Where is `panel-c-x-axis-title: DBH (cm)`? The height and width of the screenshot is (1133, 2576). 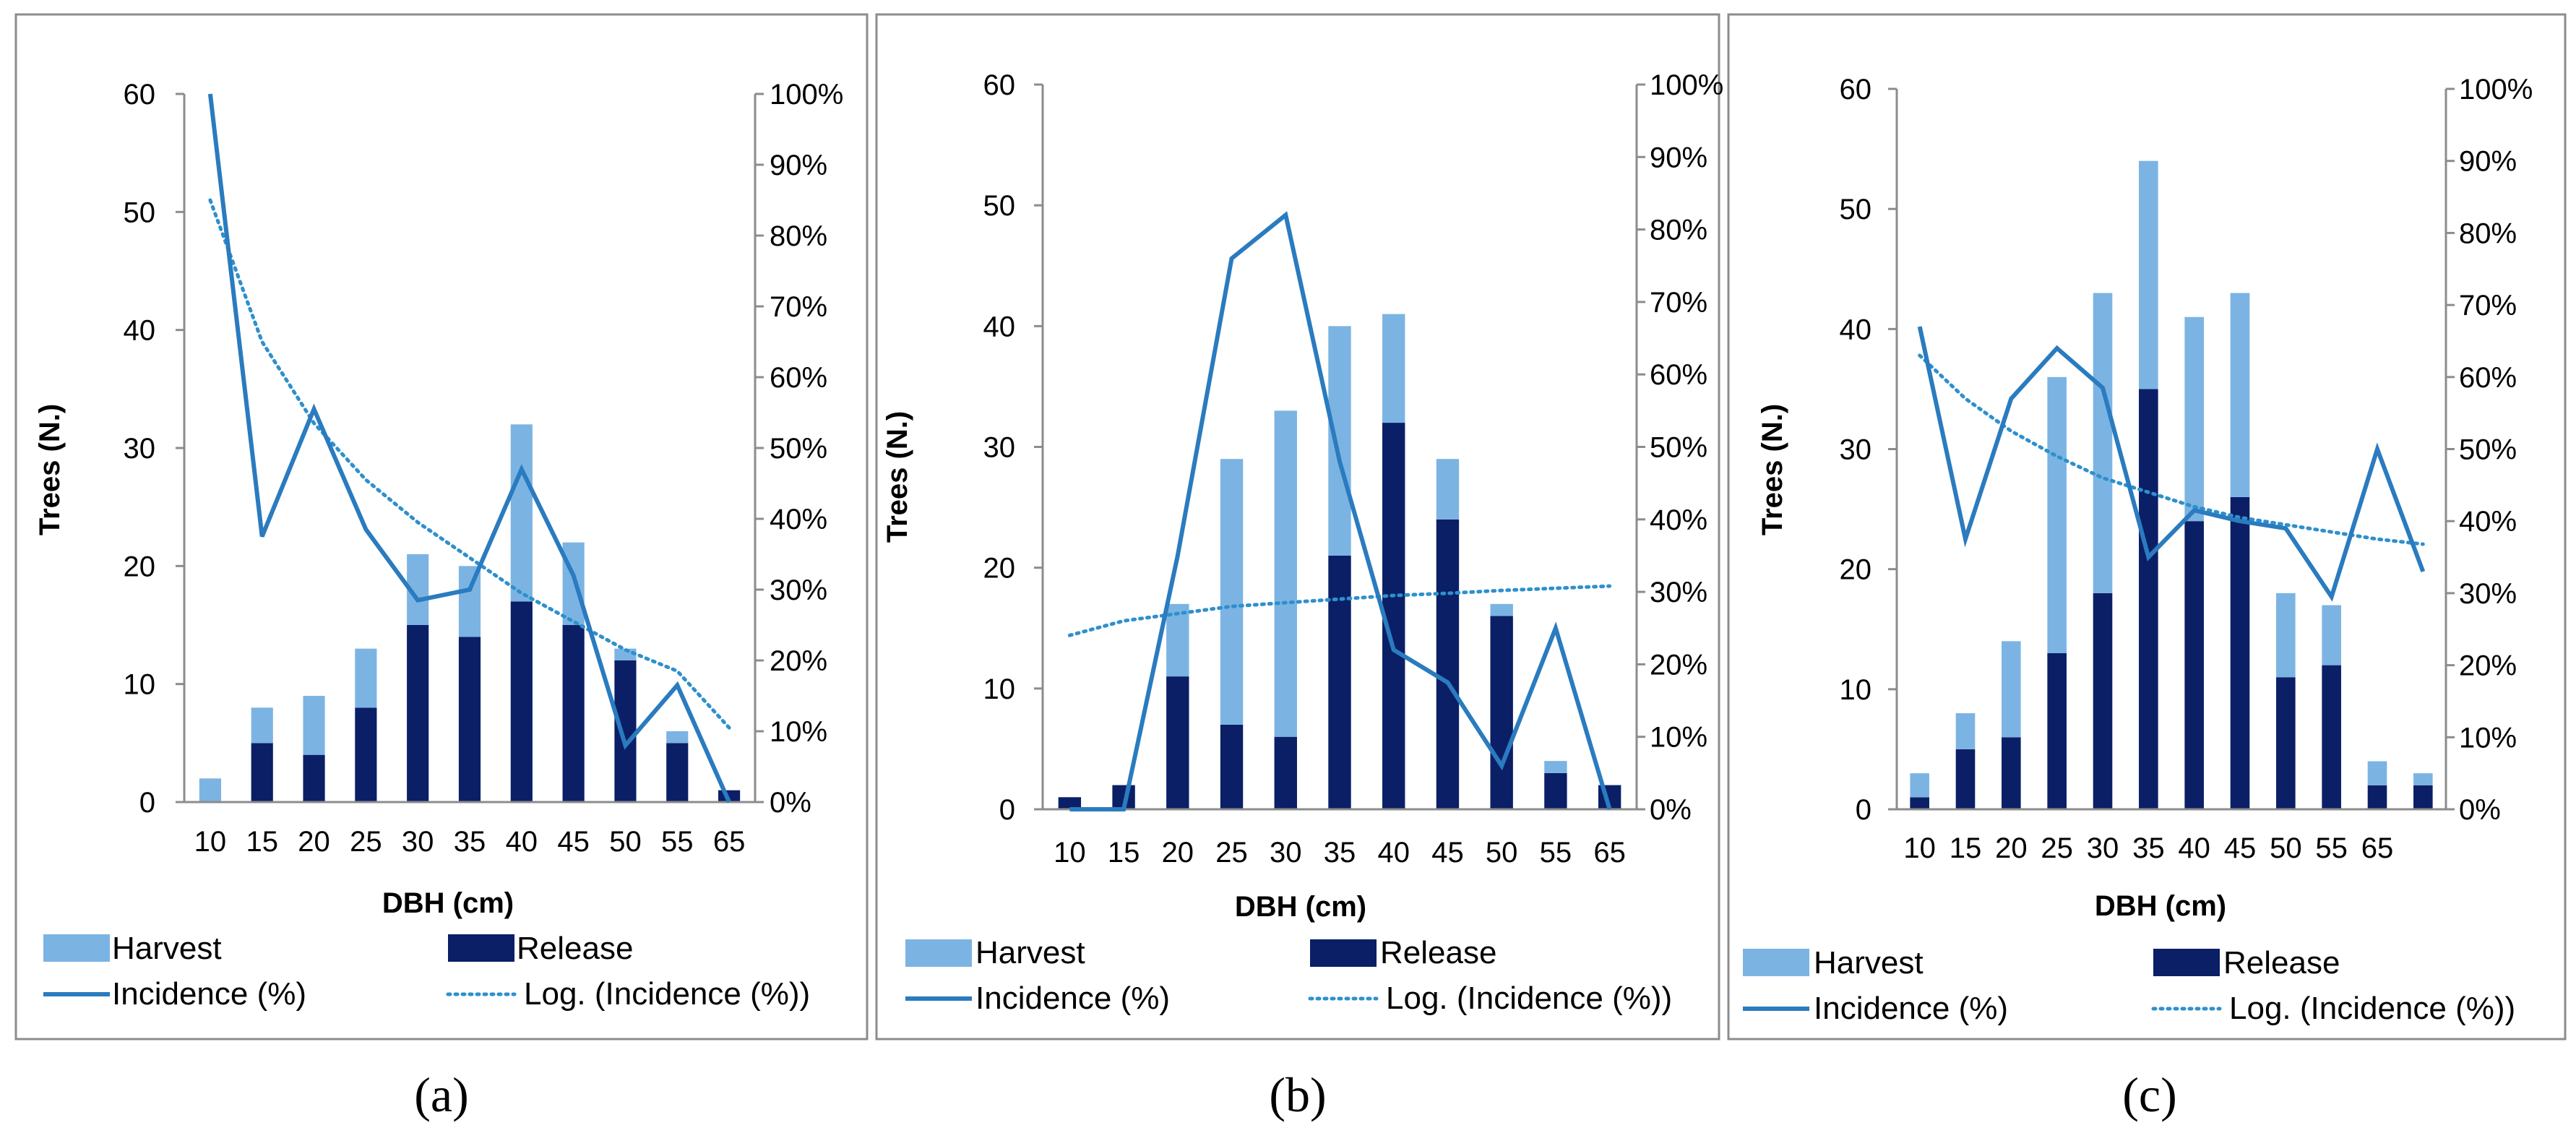
panel-c-x-axis-title: DBH (cm) is located at coordinates (2160, 906).